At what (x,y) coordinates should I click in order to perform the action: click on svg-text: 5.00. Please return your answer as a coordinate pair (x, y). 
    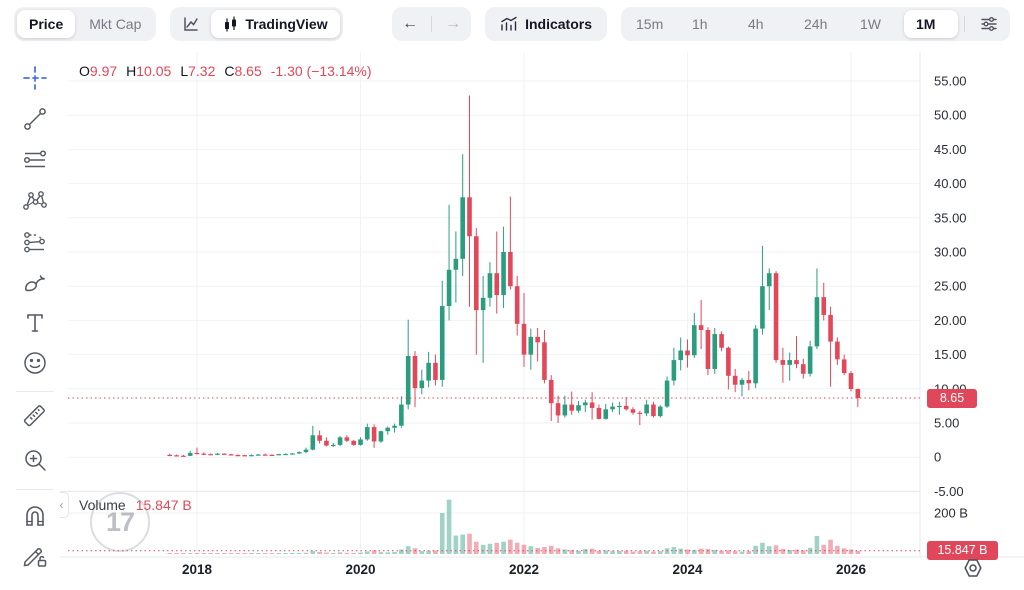
    Looking at the image, I should click on (946, 423).